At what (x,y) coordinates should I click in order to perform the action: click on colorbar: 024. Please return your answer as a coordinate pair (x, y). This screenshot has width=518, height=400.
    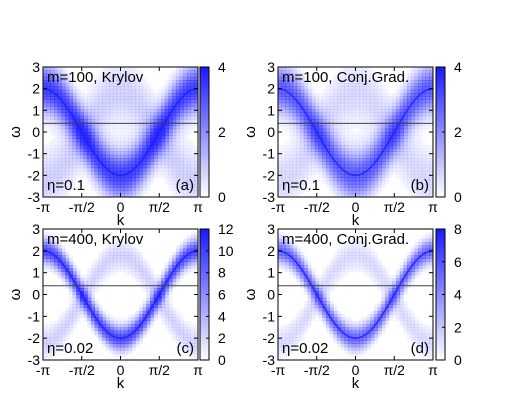
    Looking at the image, I should click on (212, 132).